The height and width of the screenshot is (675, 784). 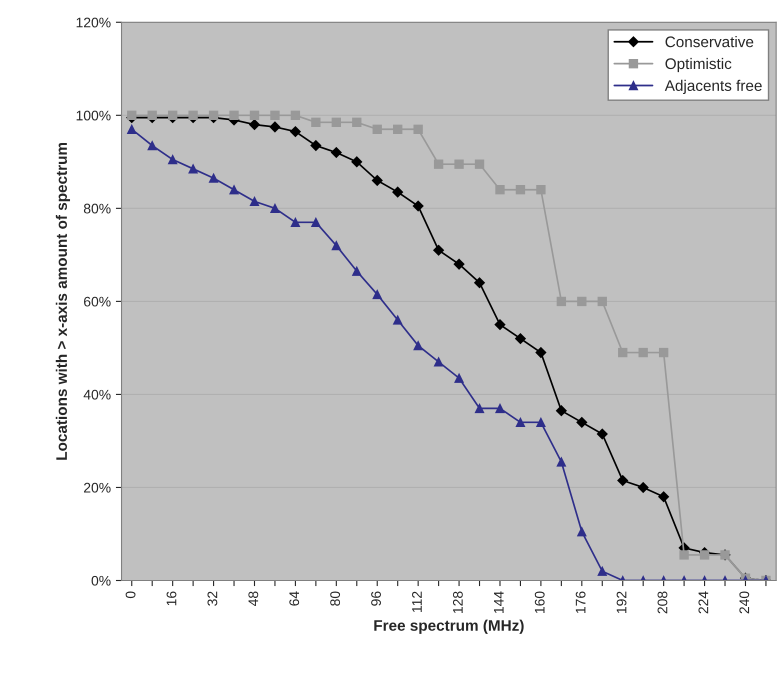 I want to click on x-tick-label: 48, so click(x=253, y=599).